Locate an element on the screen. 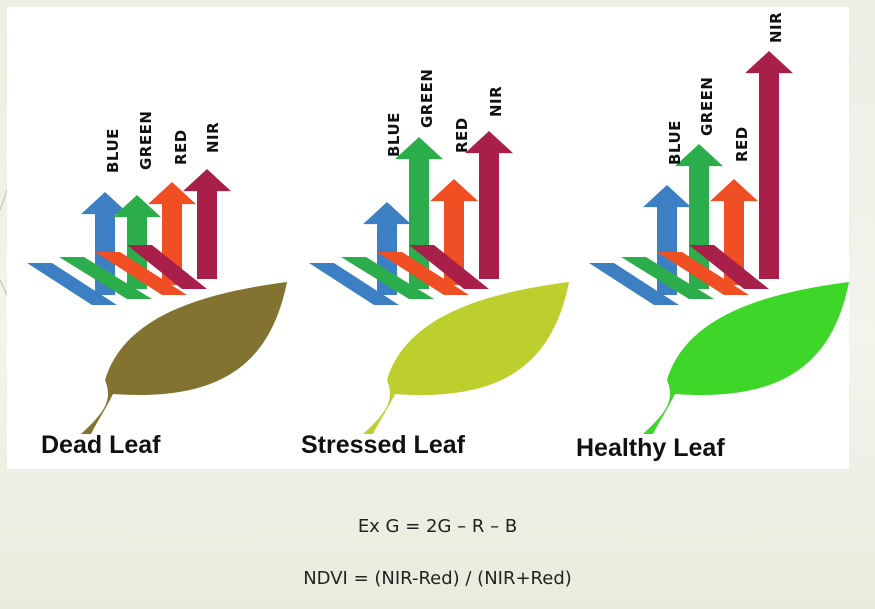 The image size is (875, 609). stressed-green-label: GREEN is located at coordinates (427, 98).